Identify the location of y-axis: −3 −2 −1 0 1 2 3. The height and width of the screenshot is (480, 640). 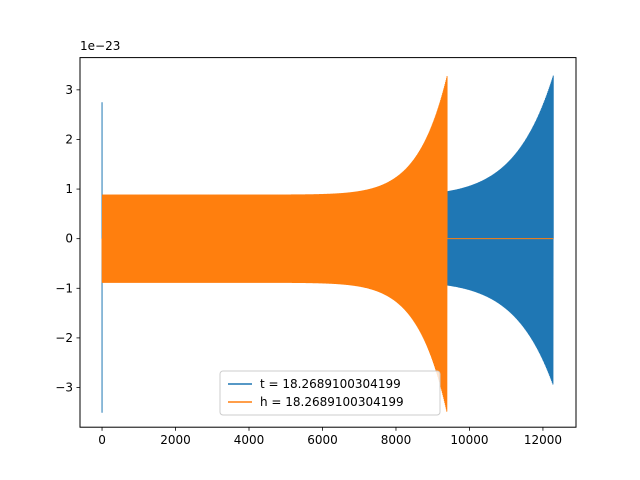
(67, 239).